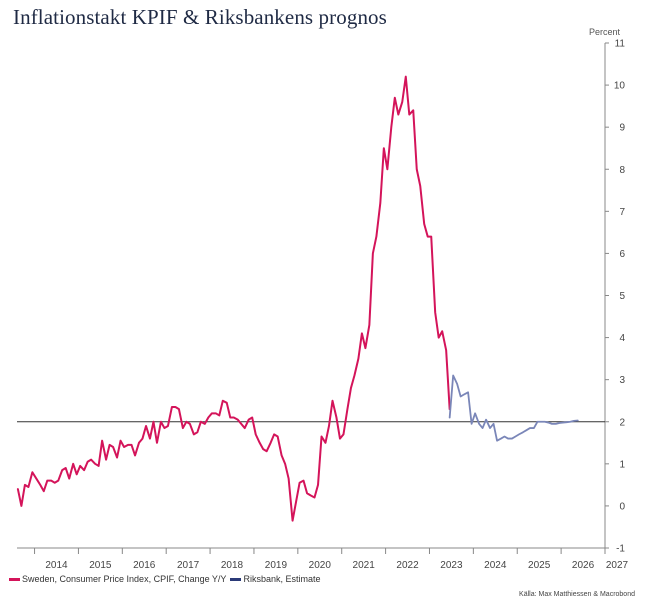 The width and height of the screenshot is (649, 603). I want to click on x-tick-label: 2026, so click(583, 565).